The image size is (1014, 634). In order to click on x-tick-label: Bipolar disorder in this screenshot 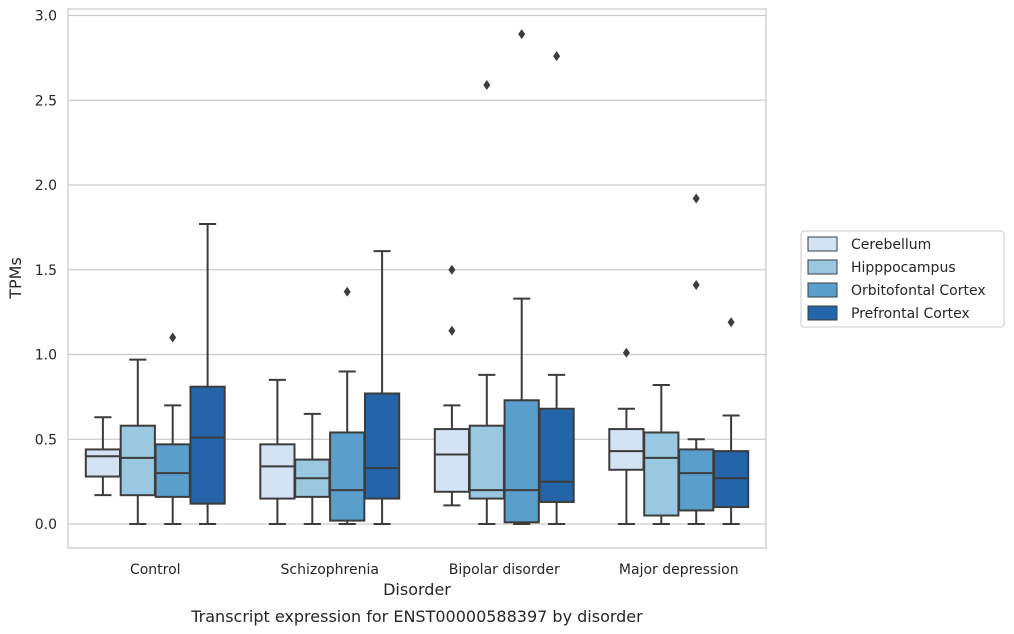, I will do `click(504, 570)`.